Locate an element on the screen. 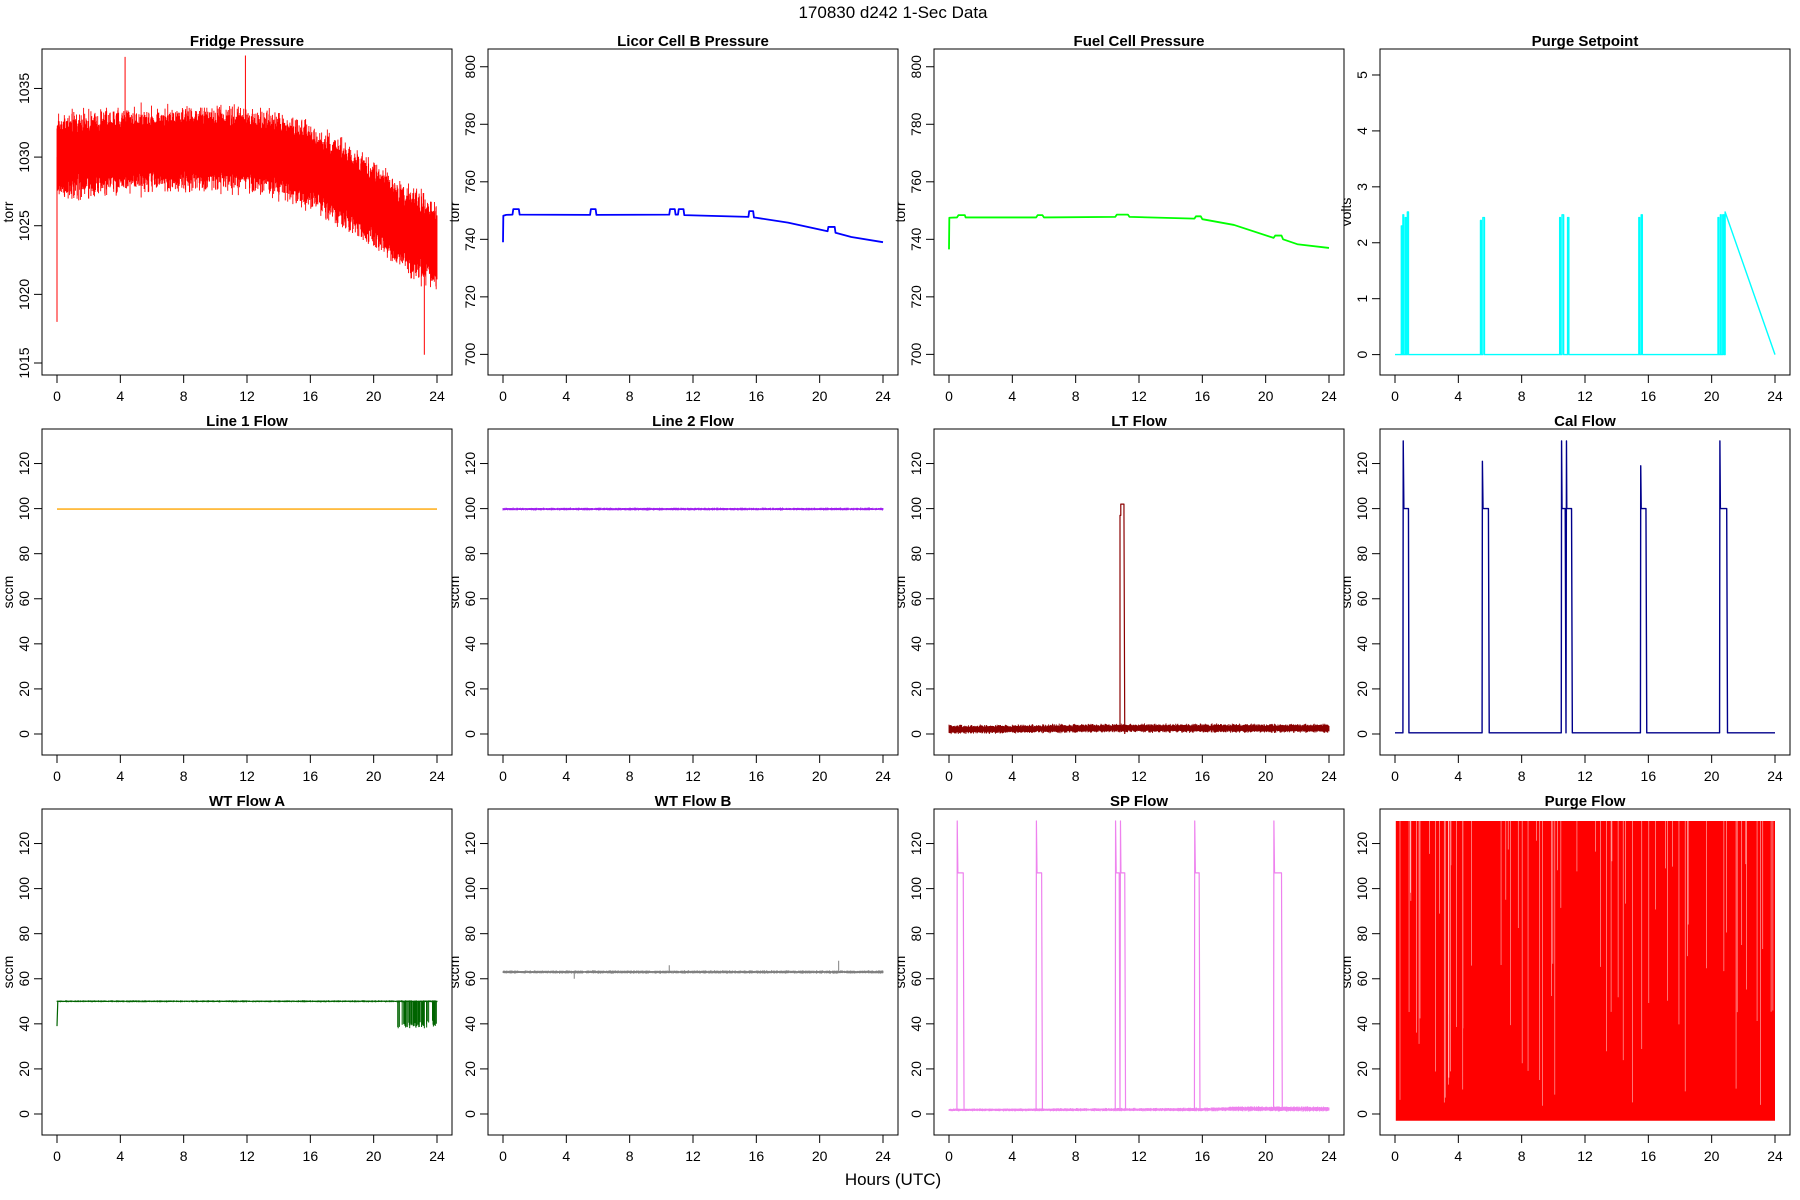 The height and width of the screenshot is (1200, 1800). y-tick-label: 1030 is located at coordinates (24, 156).